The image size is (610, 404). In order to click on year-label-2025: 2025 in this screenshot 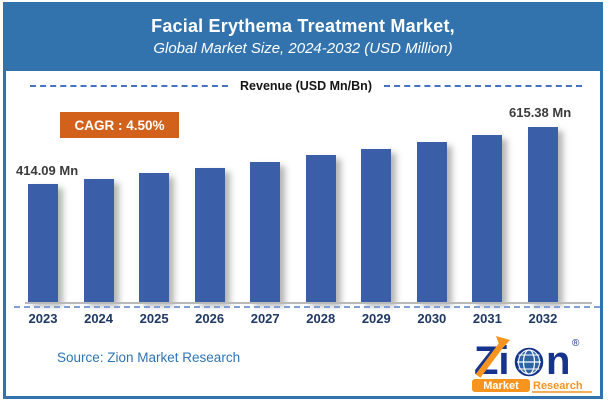, I will do `click(154, 318)`.